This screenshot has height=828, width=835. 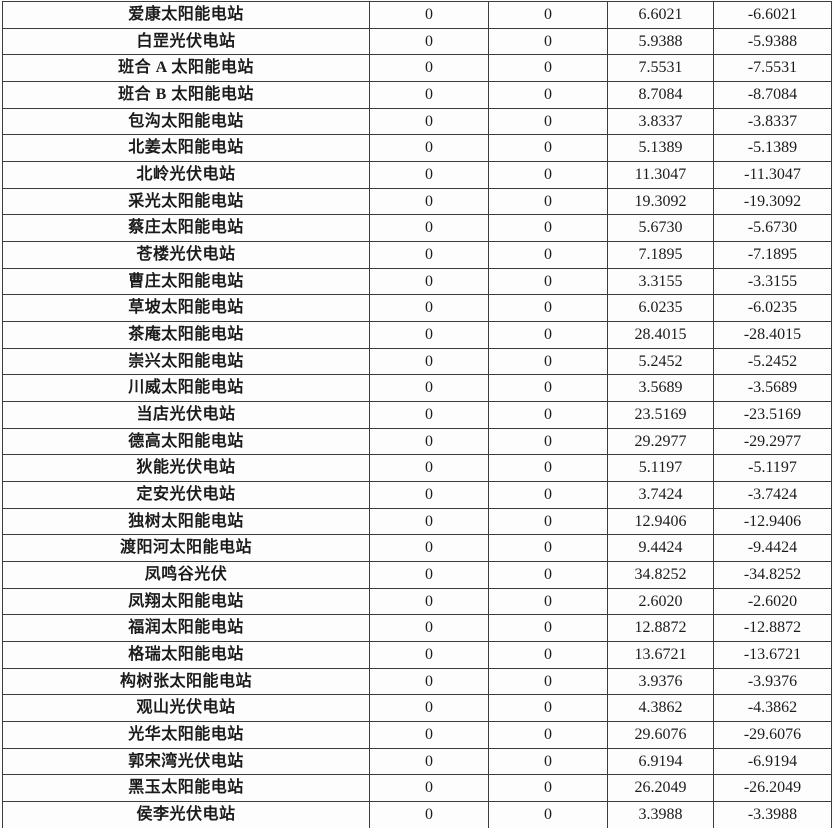 What do you see at coordinates (417, 308) in the screenshot?
I see `table-row: 草坡太阳能电站 0 0 6.0235 -6.0235` at bounding box center [417, 308].